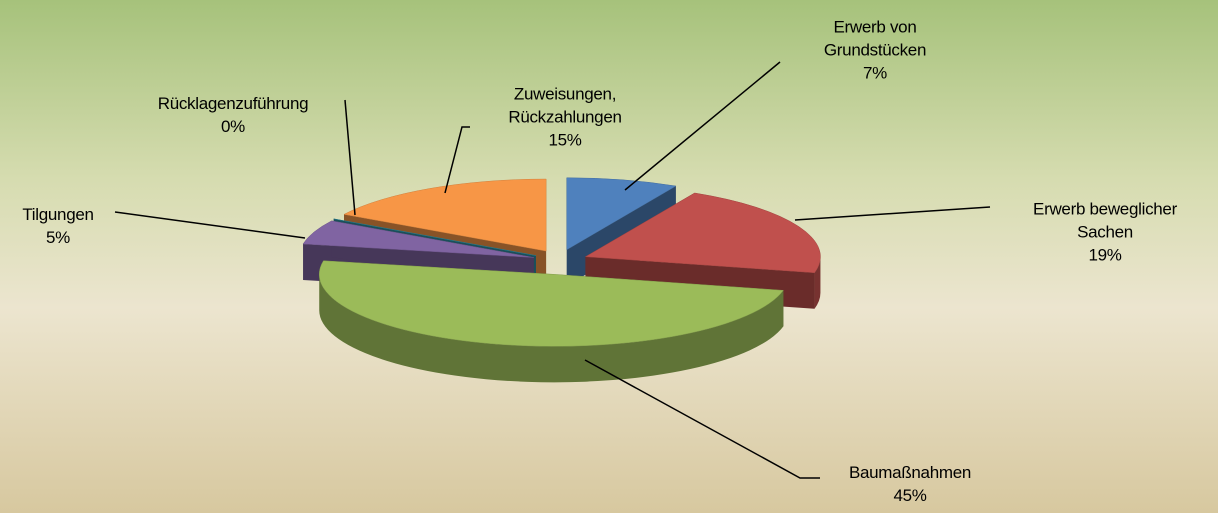 The image size is (1218, 513). What do you see at coordinates (233, 103) in the screenshot?
I see `category-name: Rücklagenzuführung` at bounding box center [233, 103].